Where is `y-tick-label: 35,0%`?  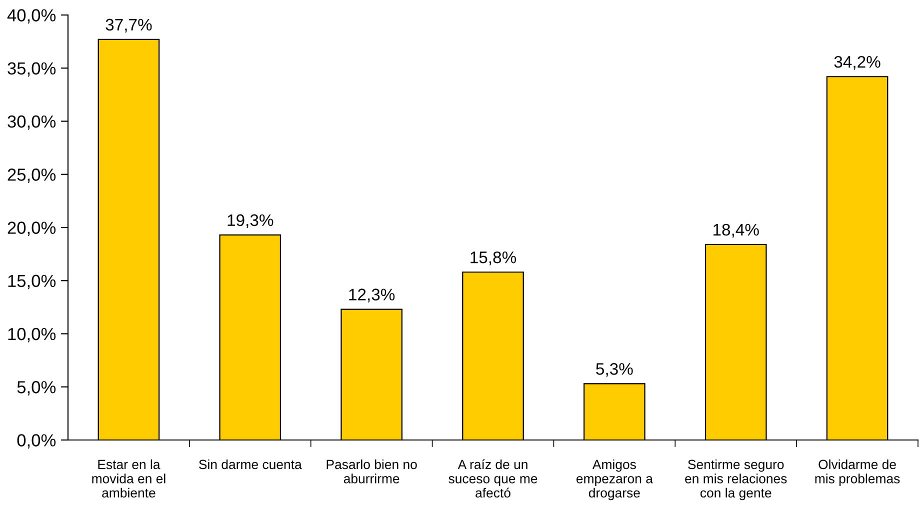 y-tick-label: 35,0% is located at coordinates (32, 69).